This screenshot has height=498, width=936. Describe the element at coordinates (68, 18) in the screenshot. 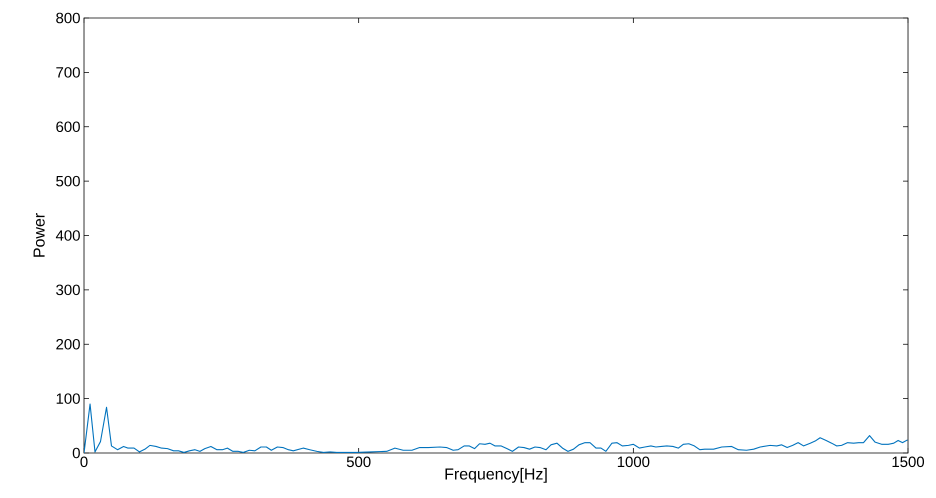

I see `y-tick-label: 800` at that location.